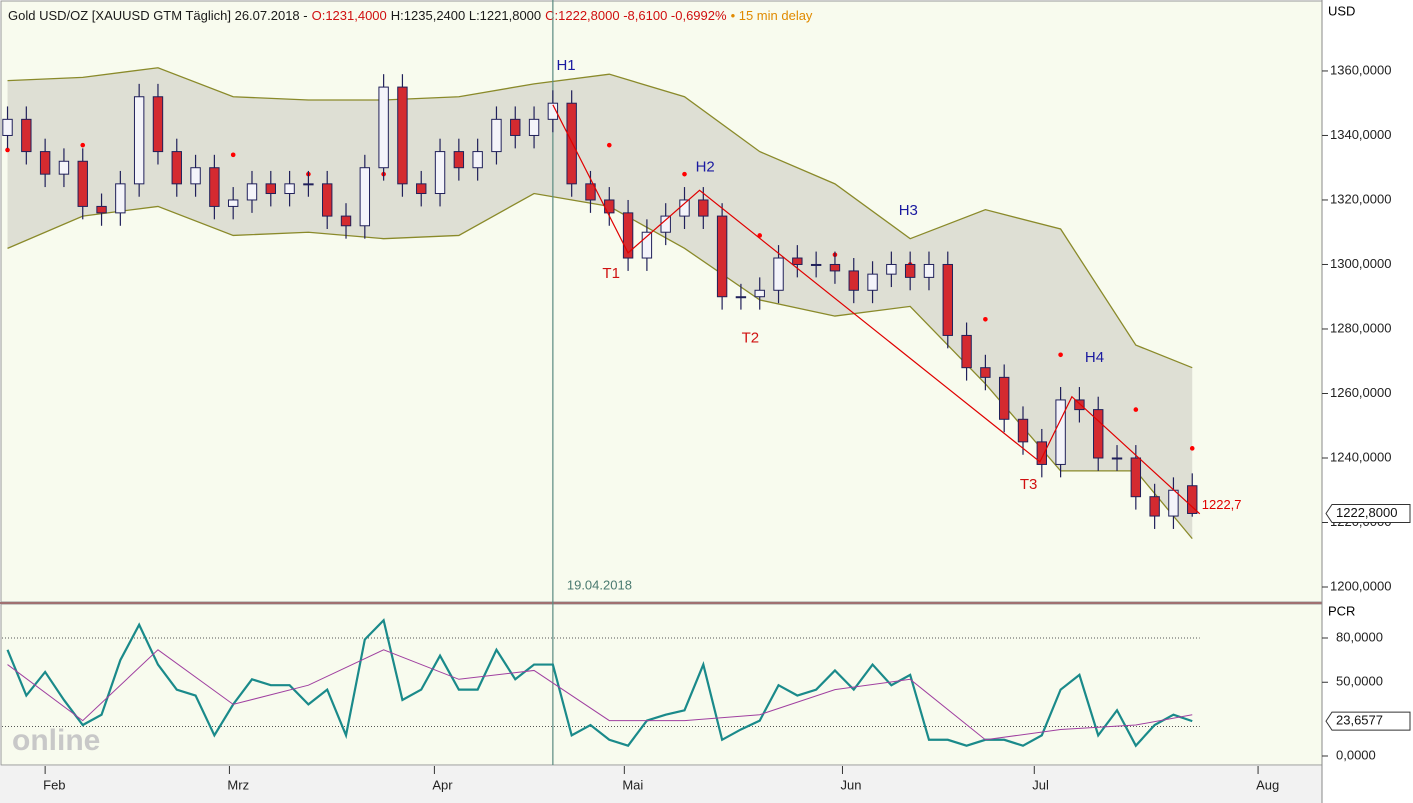 Image resolution: width=1413 pixels, height=803 pixels. I want to click on pattern-label: T1, so click(611, 273).